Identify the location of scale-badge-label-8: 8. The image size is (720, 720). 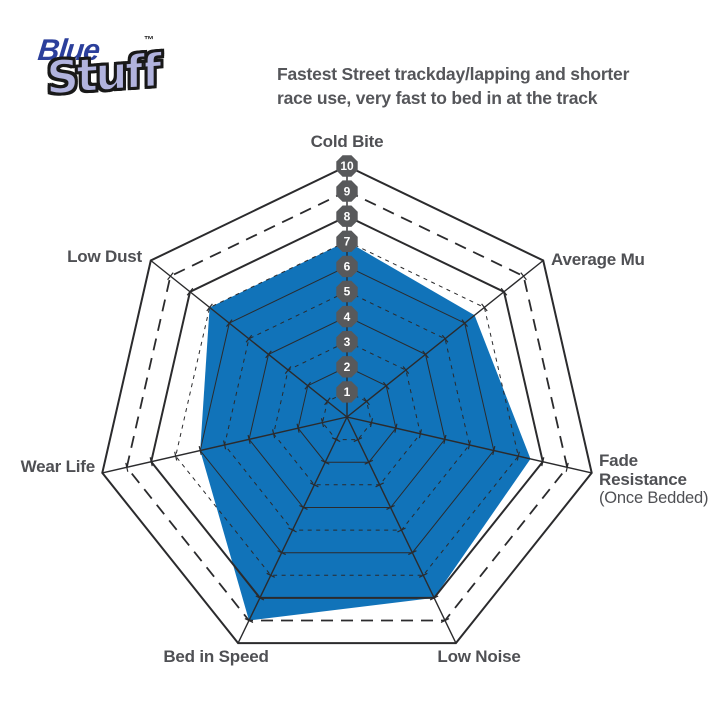
(347, 216).